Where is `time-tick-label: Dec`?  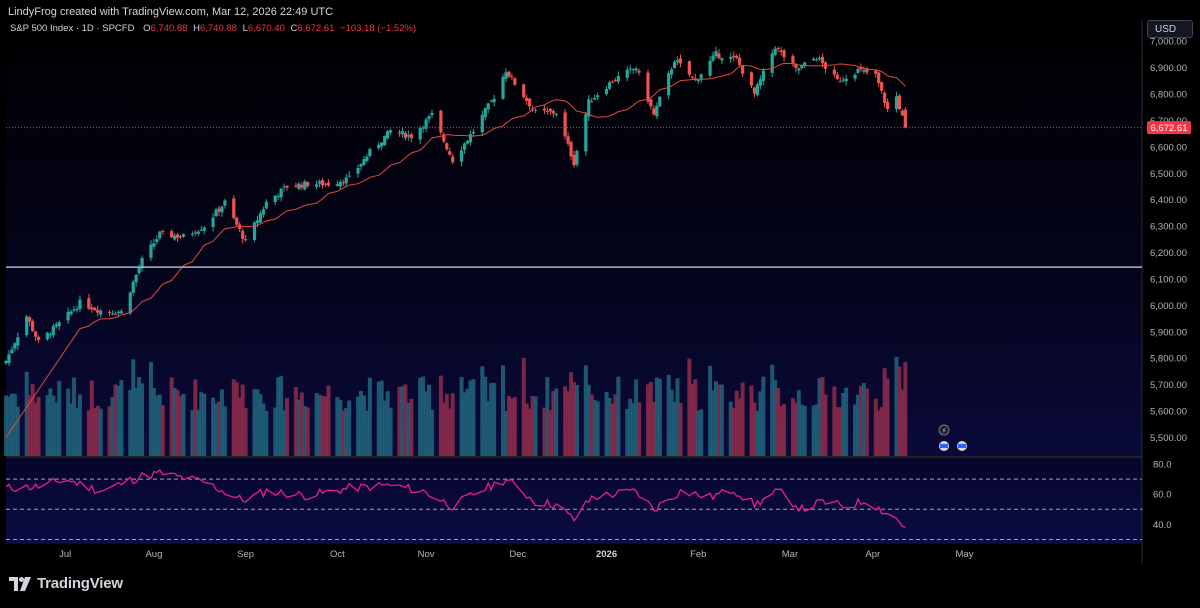
time-tick-label: Dec is located at coordinates (517, 554).